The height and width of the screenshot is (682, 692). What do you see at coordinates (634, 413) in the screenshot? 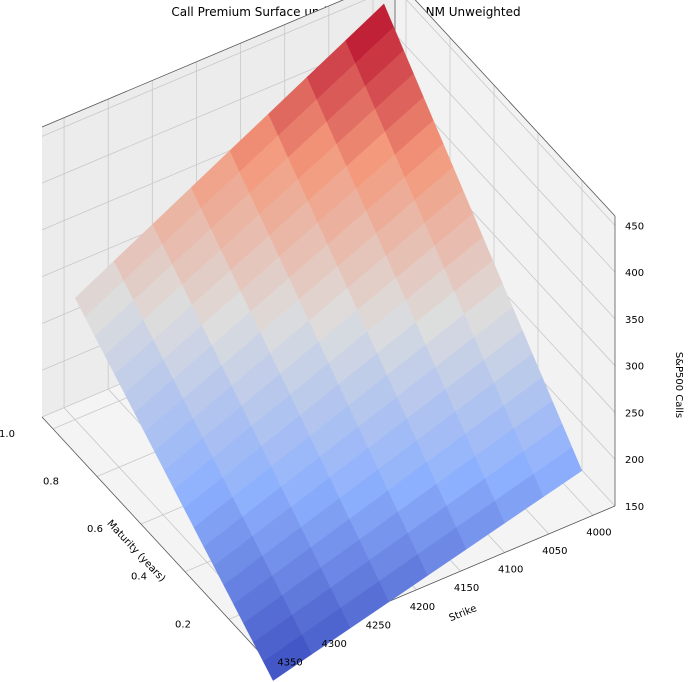
I see `z-tick-label: 250` at bounding box center [634, 413].